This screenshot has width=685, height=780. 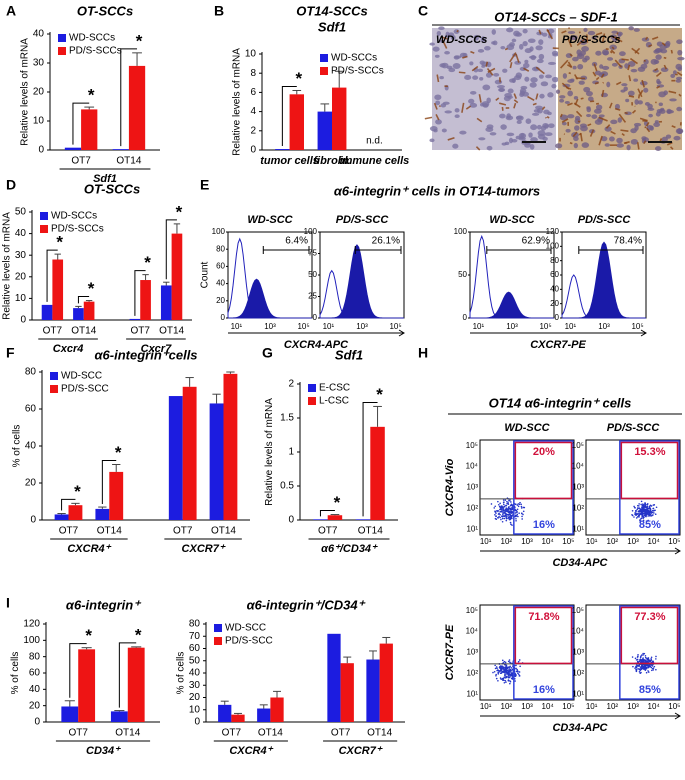 I want to click on panel-letter: E, so click(x=204, y=185).